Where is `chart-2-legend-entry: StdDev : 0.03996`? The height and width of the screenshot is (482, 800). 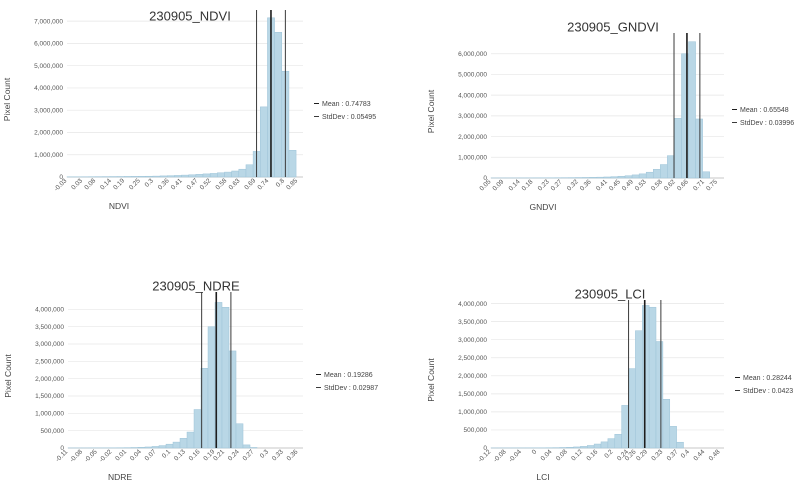 chart-2-legend-entry: StdDev : 0.03996 is located at coordinates (767, 123).